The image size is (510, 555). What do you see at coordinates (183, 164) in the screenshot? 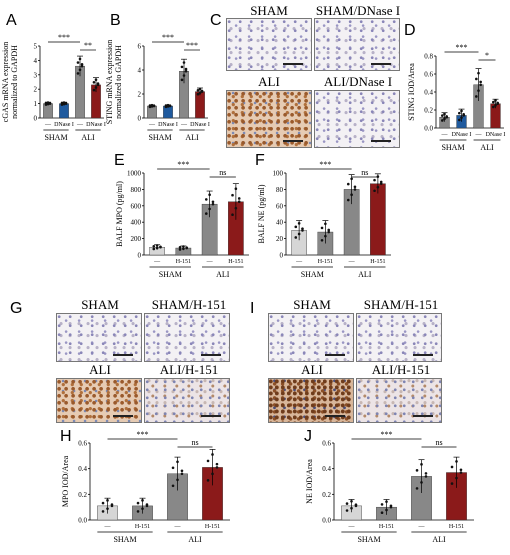
I see `significance-label: ***` at bounding box center [183, 164].